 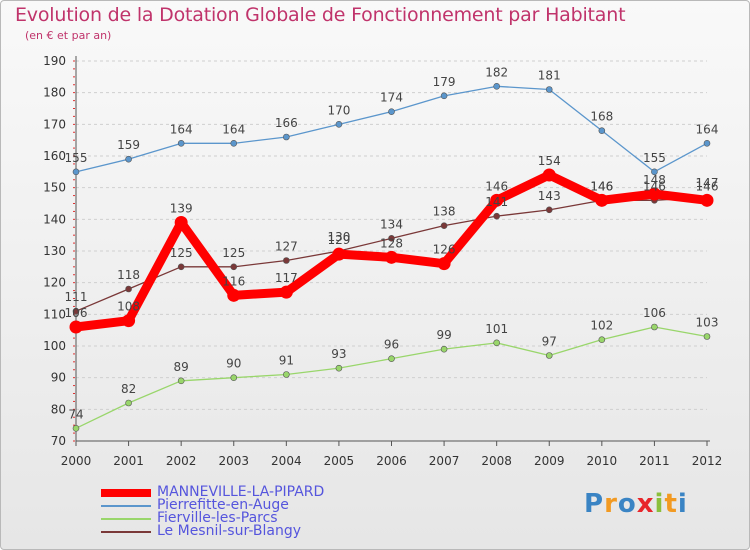 What do you see at coordinates (549, 76) in the screenshot?
I see `data-label: 181` at bounding box center [549, 76].